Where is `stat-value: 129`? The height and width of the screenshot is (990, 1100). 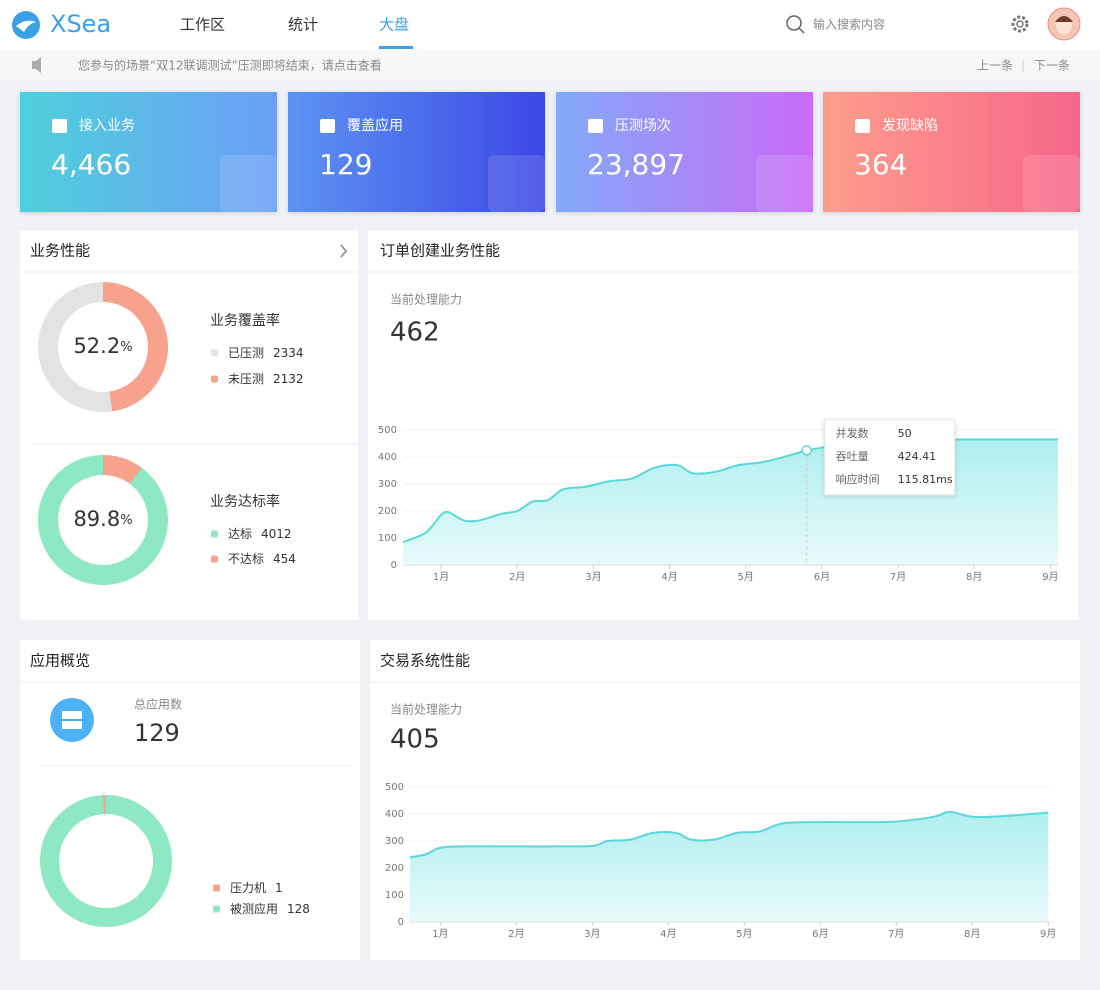
stat-value: 129 is located at coordinates (345, 164).